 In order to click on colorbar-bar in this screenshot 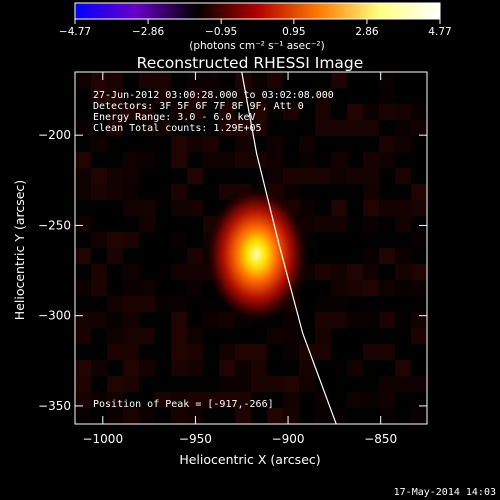, I will do `click(257, 11)`.